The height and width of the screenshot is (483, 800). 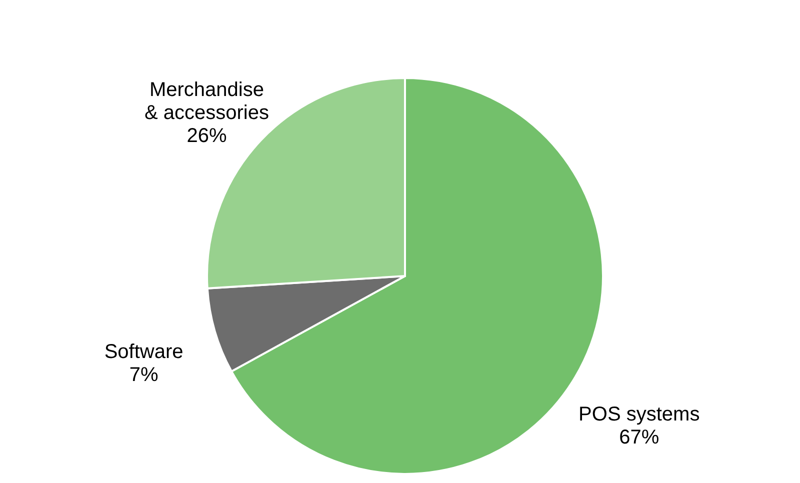 I want to click on slice-label: Software, so click(x=144, y=351).